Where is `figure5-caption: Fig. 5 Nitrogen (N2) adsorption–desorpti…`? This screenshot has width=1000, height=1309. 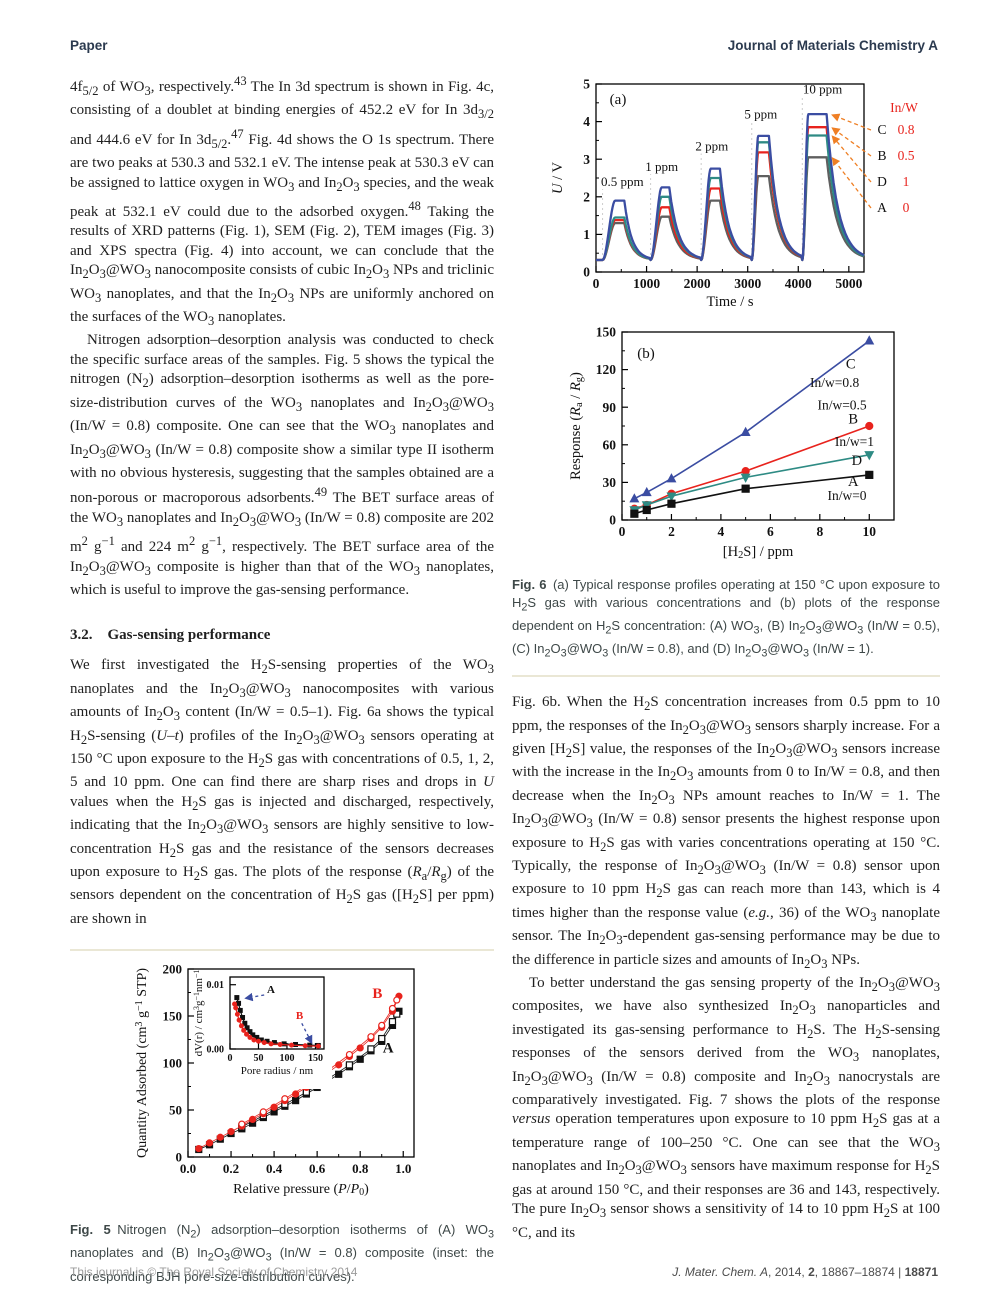 figure5-caption: Fig. 5 Nitrogen (N2) adsorption–desorpti… is located at coordinates (282, 1253).